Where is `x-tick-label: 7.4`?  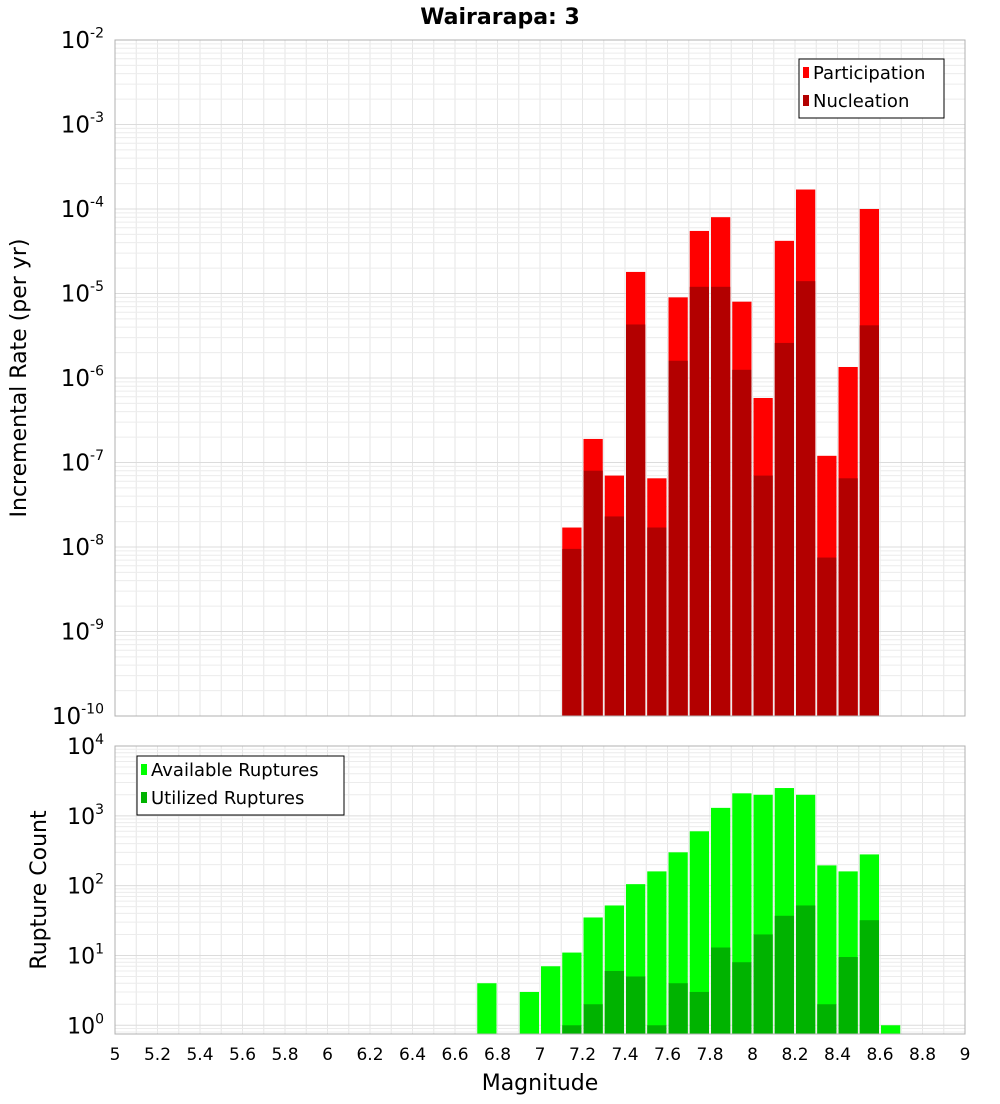
x-tick-label: 7.4 is located at coordinates (624, 1055).